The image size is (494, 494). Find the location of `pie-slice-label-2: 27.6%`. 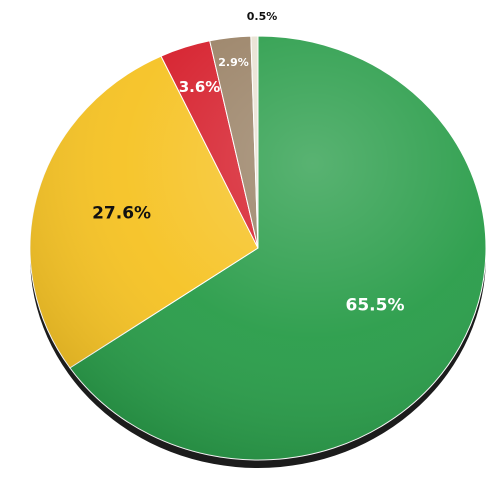

pie-slice-label-2: 27.6% is located at coordinates (121, 214).